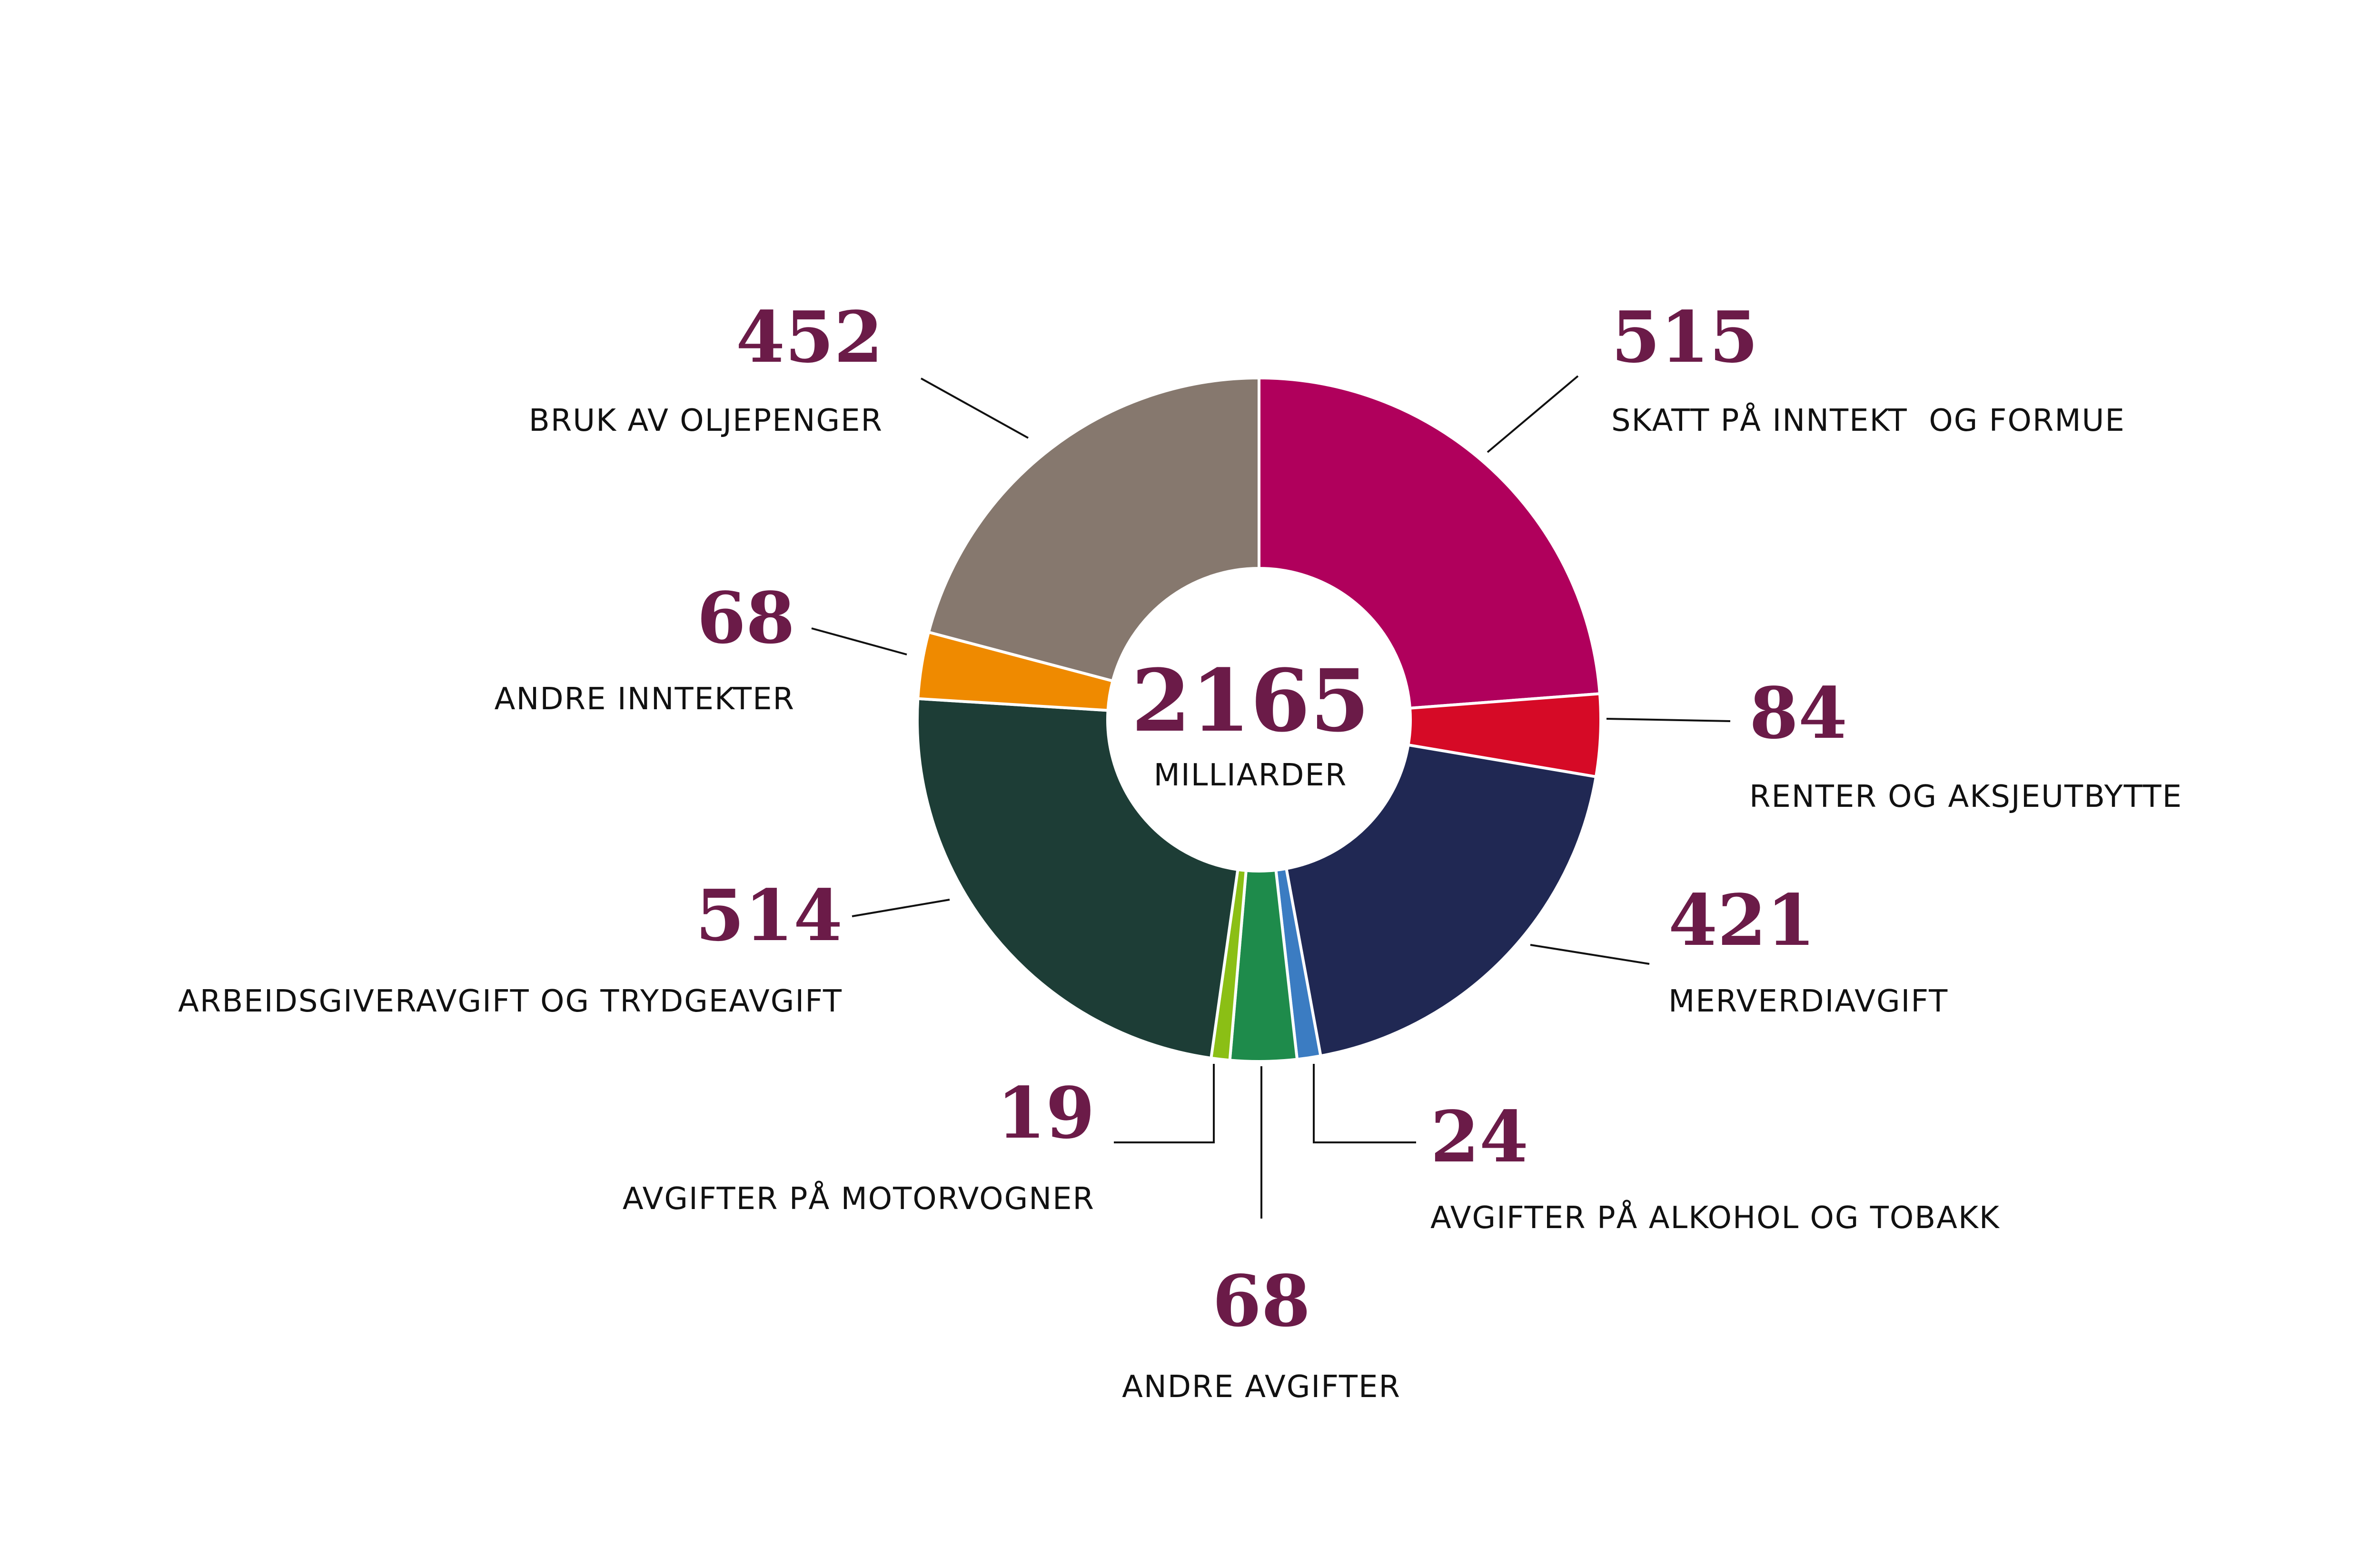 The image size is (2380, 1557). What do you see at coordinates (1868, 420) in the screenshot?
I see `category-label-skatt: SKATT PÅ INNTEKT OG FORMUE` at bounding box center [1868, 420].